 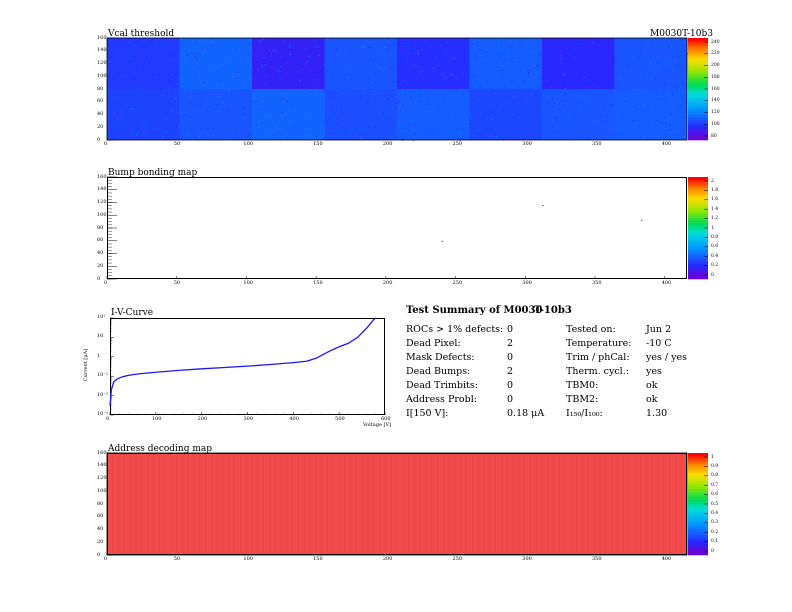 What do you see at coordinates (102, 37) in the screenshot?
I see `y-tick-label: 160` at bounding box center [102, 37].